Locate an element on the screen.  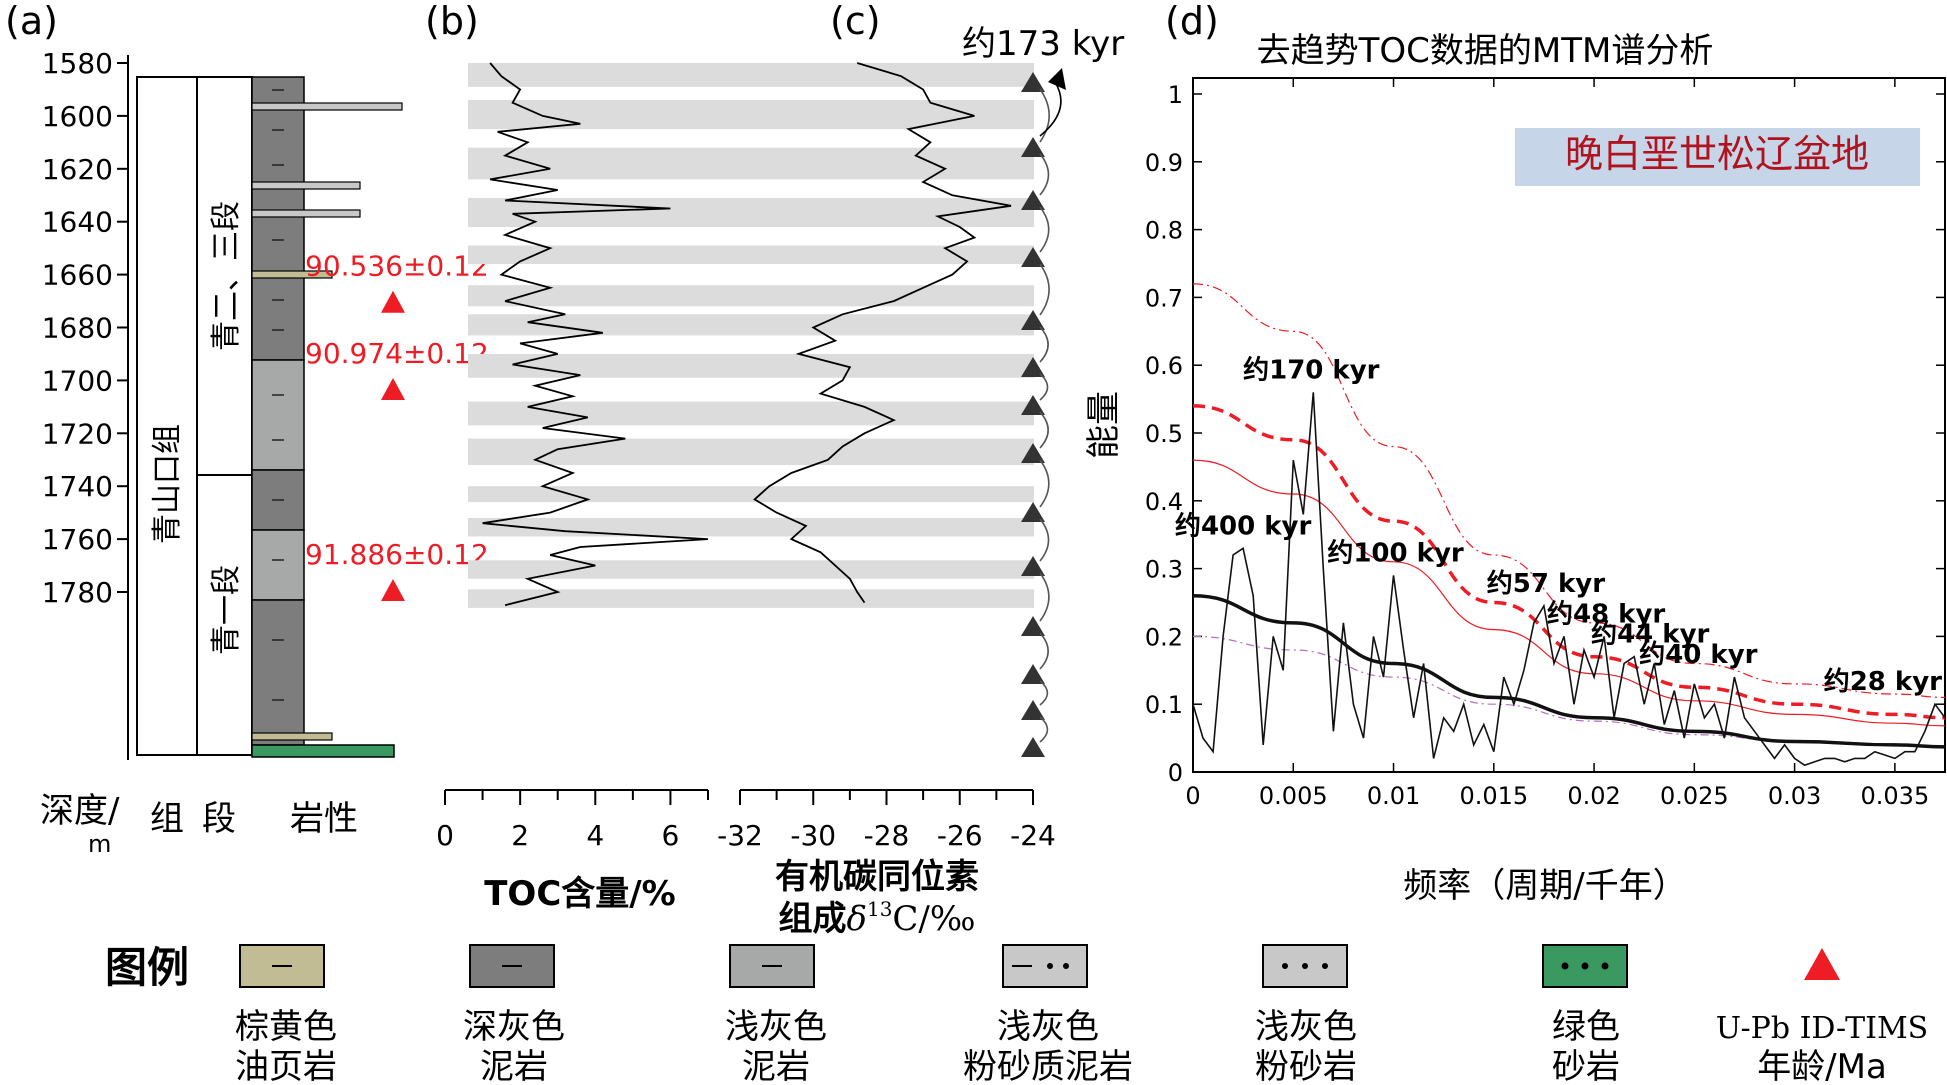
spectrum-ylabel: 能量 is located at coordinates (1104, 425).